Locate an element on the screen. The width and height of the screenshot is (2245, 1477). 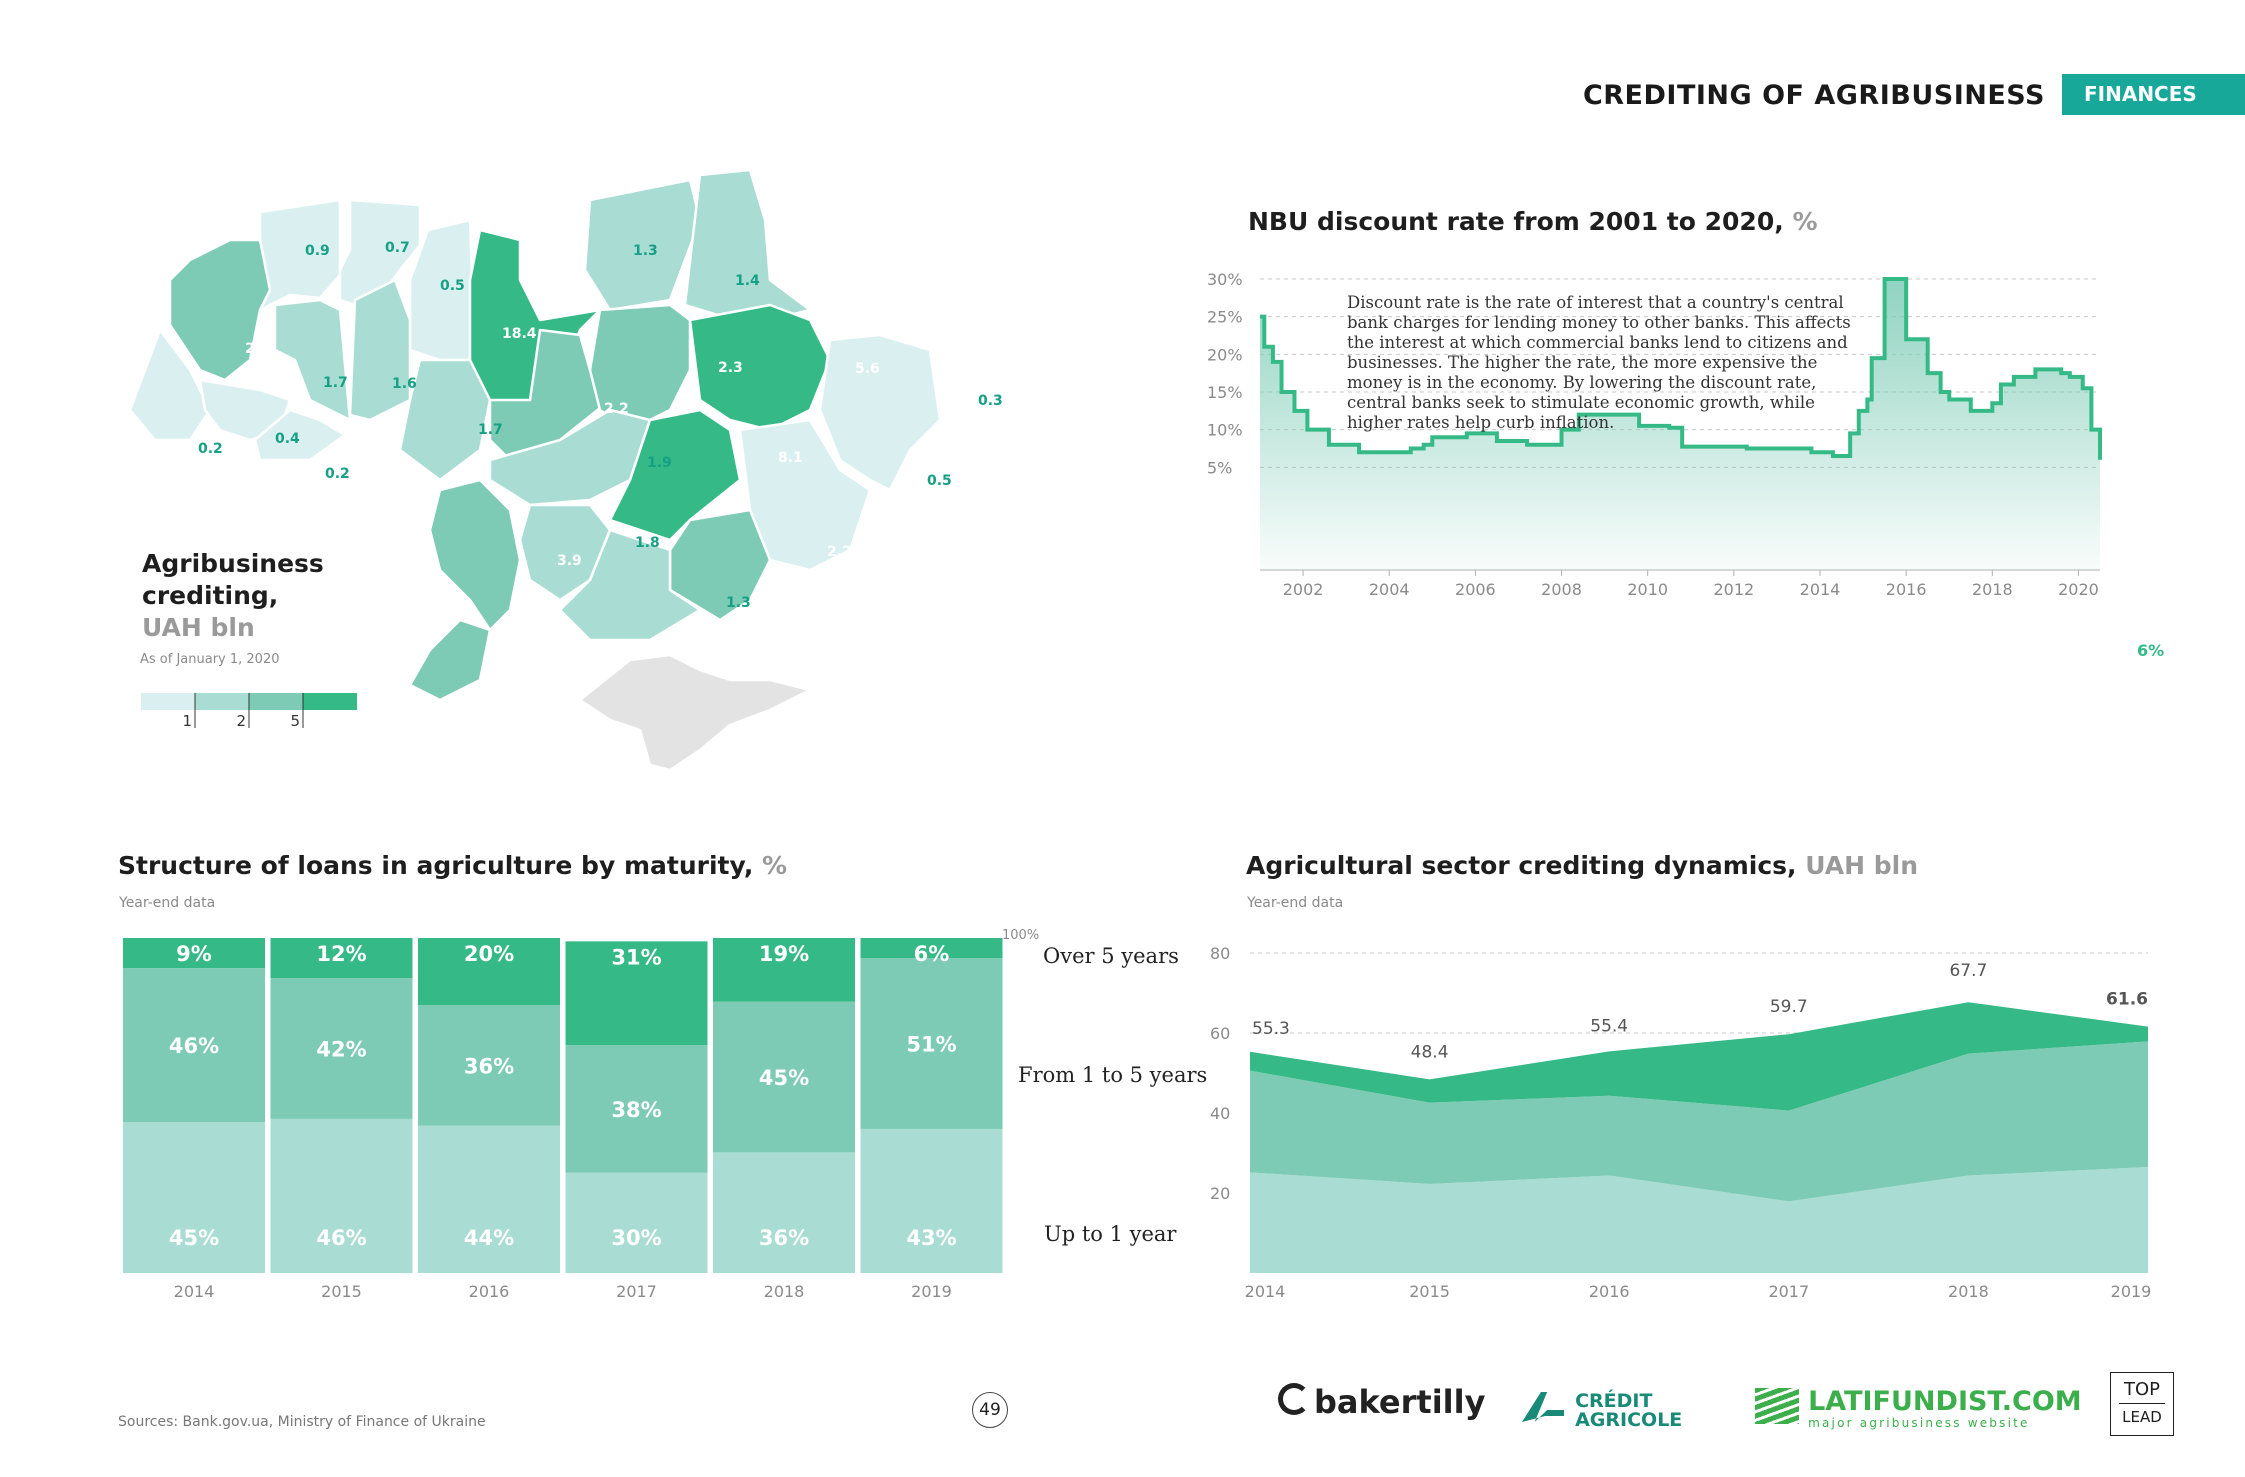
nbu-chart-title: NBU discount rate from 2001 to 2020, % is located at coordinates (1533, 221).